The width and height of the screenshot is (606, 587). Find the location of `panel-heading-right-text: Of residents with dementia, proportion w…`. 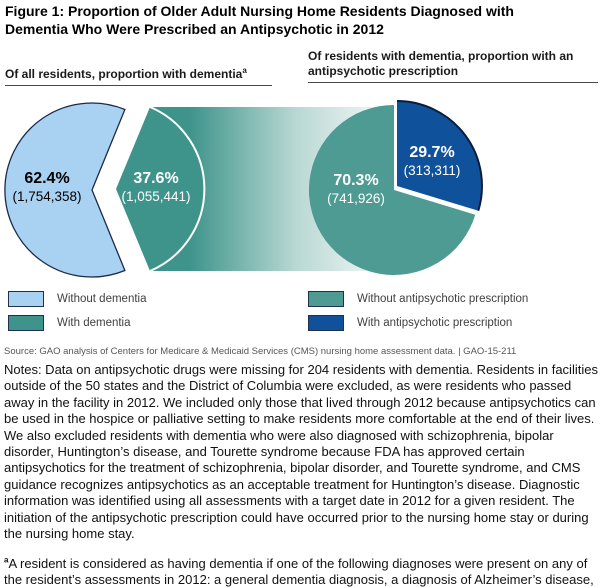

panel-heading-right-text: Of residents with dementia, proportion w… is located at coordinates (441, 63).